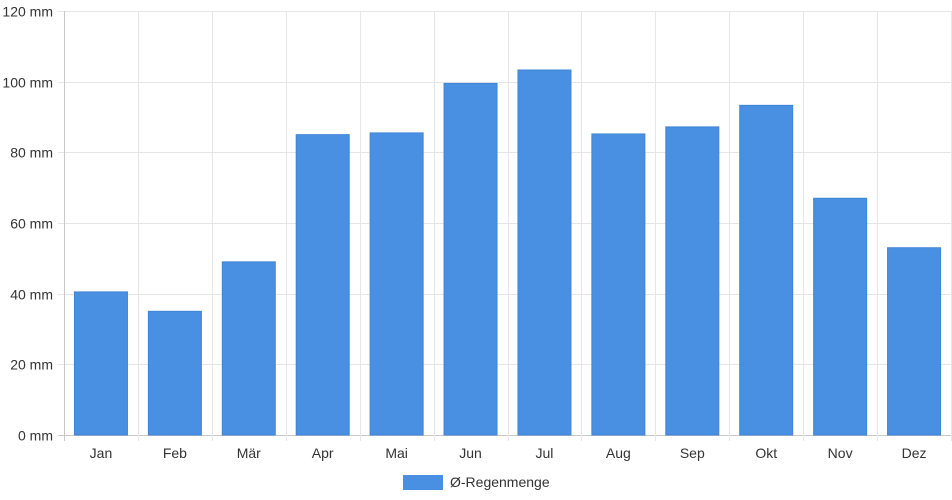 The width and height of the screenshot is (952, 500). What do you see at coordinates (470, 259) in the screenshot?
I see `bar-jun` at bounding box center [470, 259].